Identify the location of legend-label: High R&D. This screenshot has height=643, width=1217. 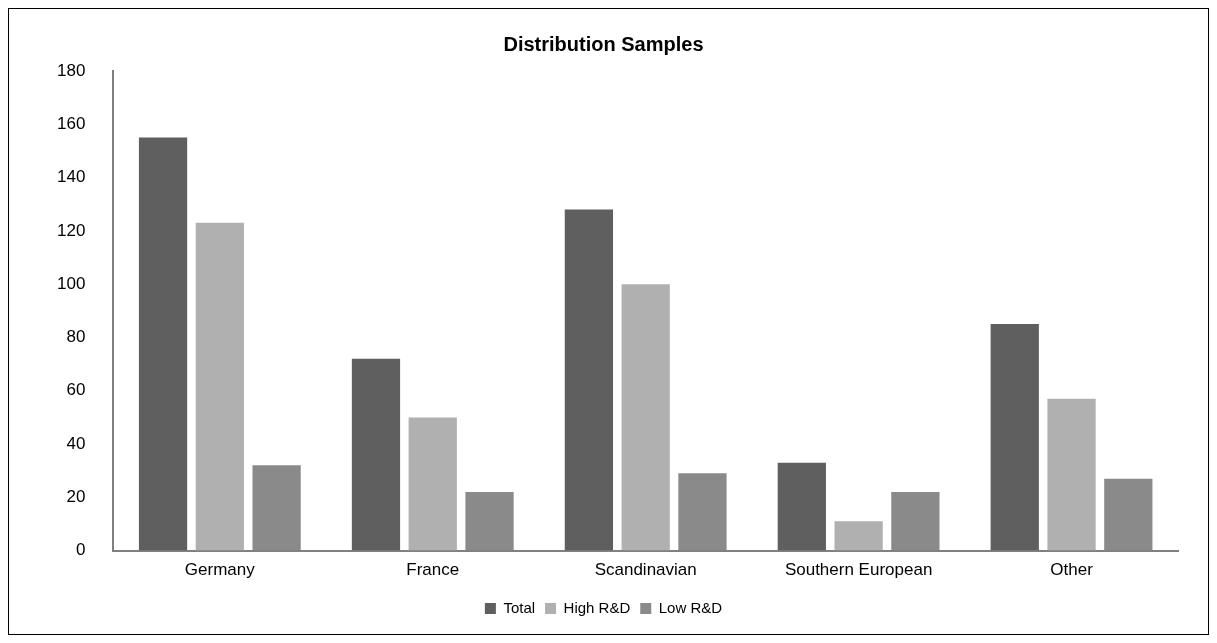
(597, 607).